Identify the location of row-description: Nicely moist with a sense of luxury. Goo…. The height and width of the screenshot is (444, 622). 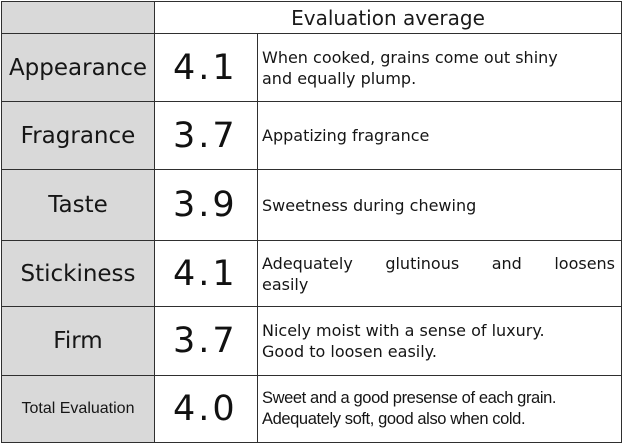
(439, 341).